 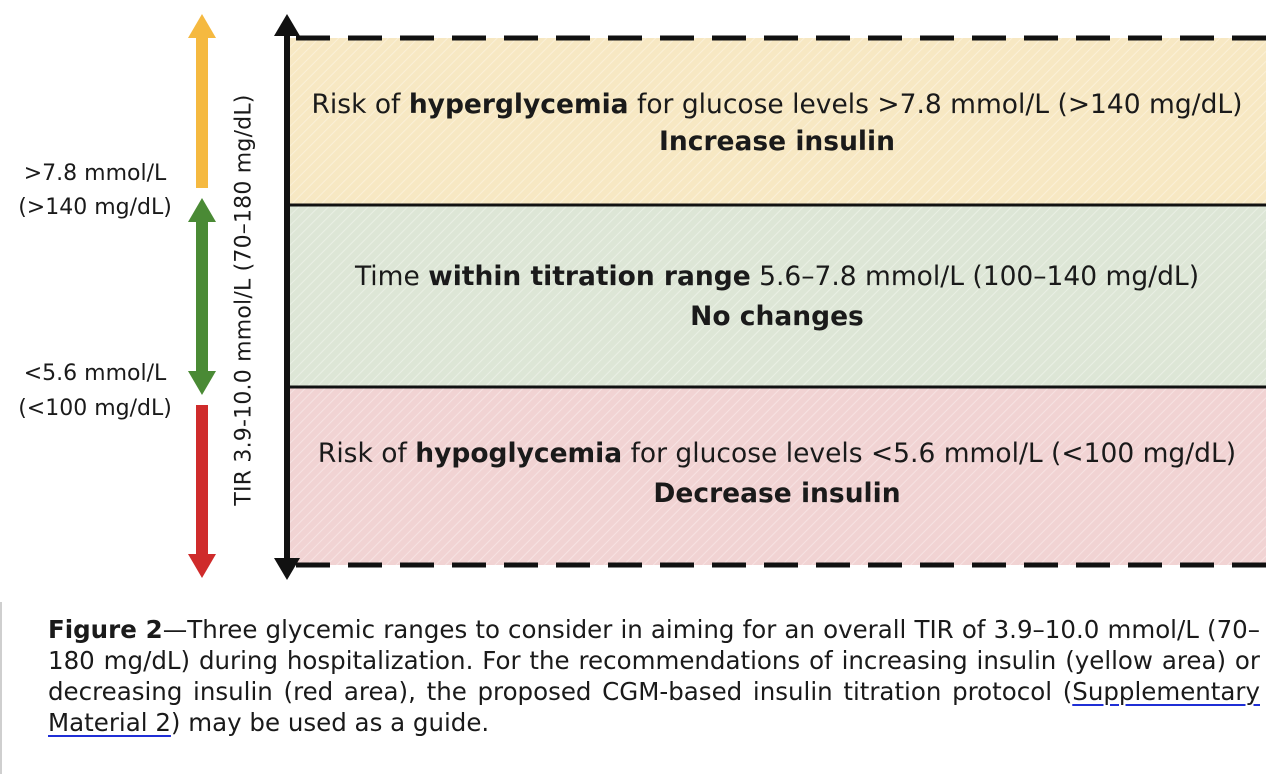 What do you see at coordinates (777, 141) in the screenshot?
I see `increase-insulin-label: Increase insulin` at bounding box center [777, 141].